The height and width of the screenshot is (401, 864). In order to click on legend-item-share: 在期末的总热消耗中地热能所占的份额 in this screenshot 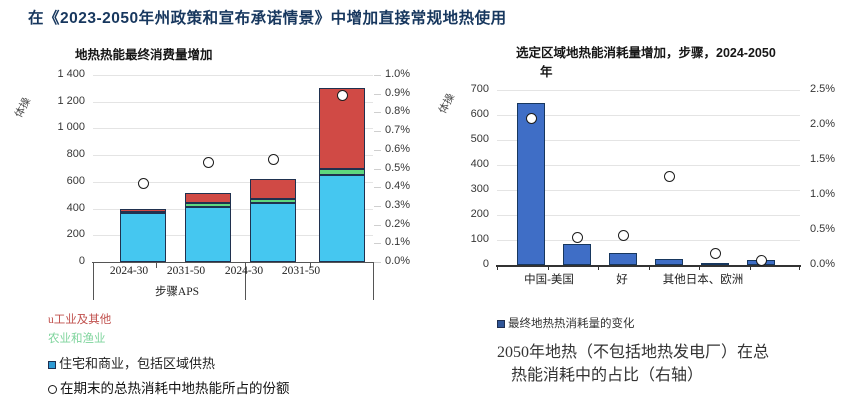, I will do `click(169, 387)`.